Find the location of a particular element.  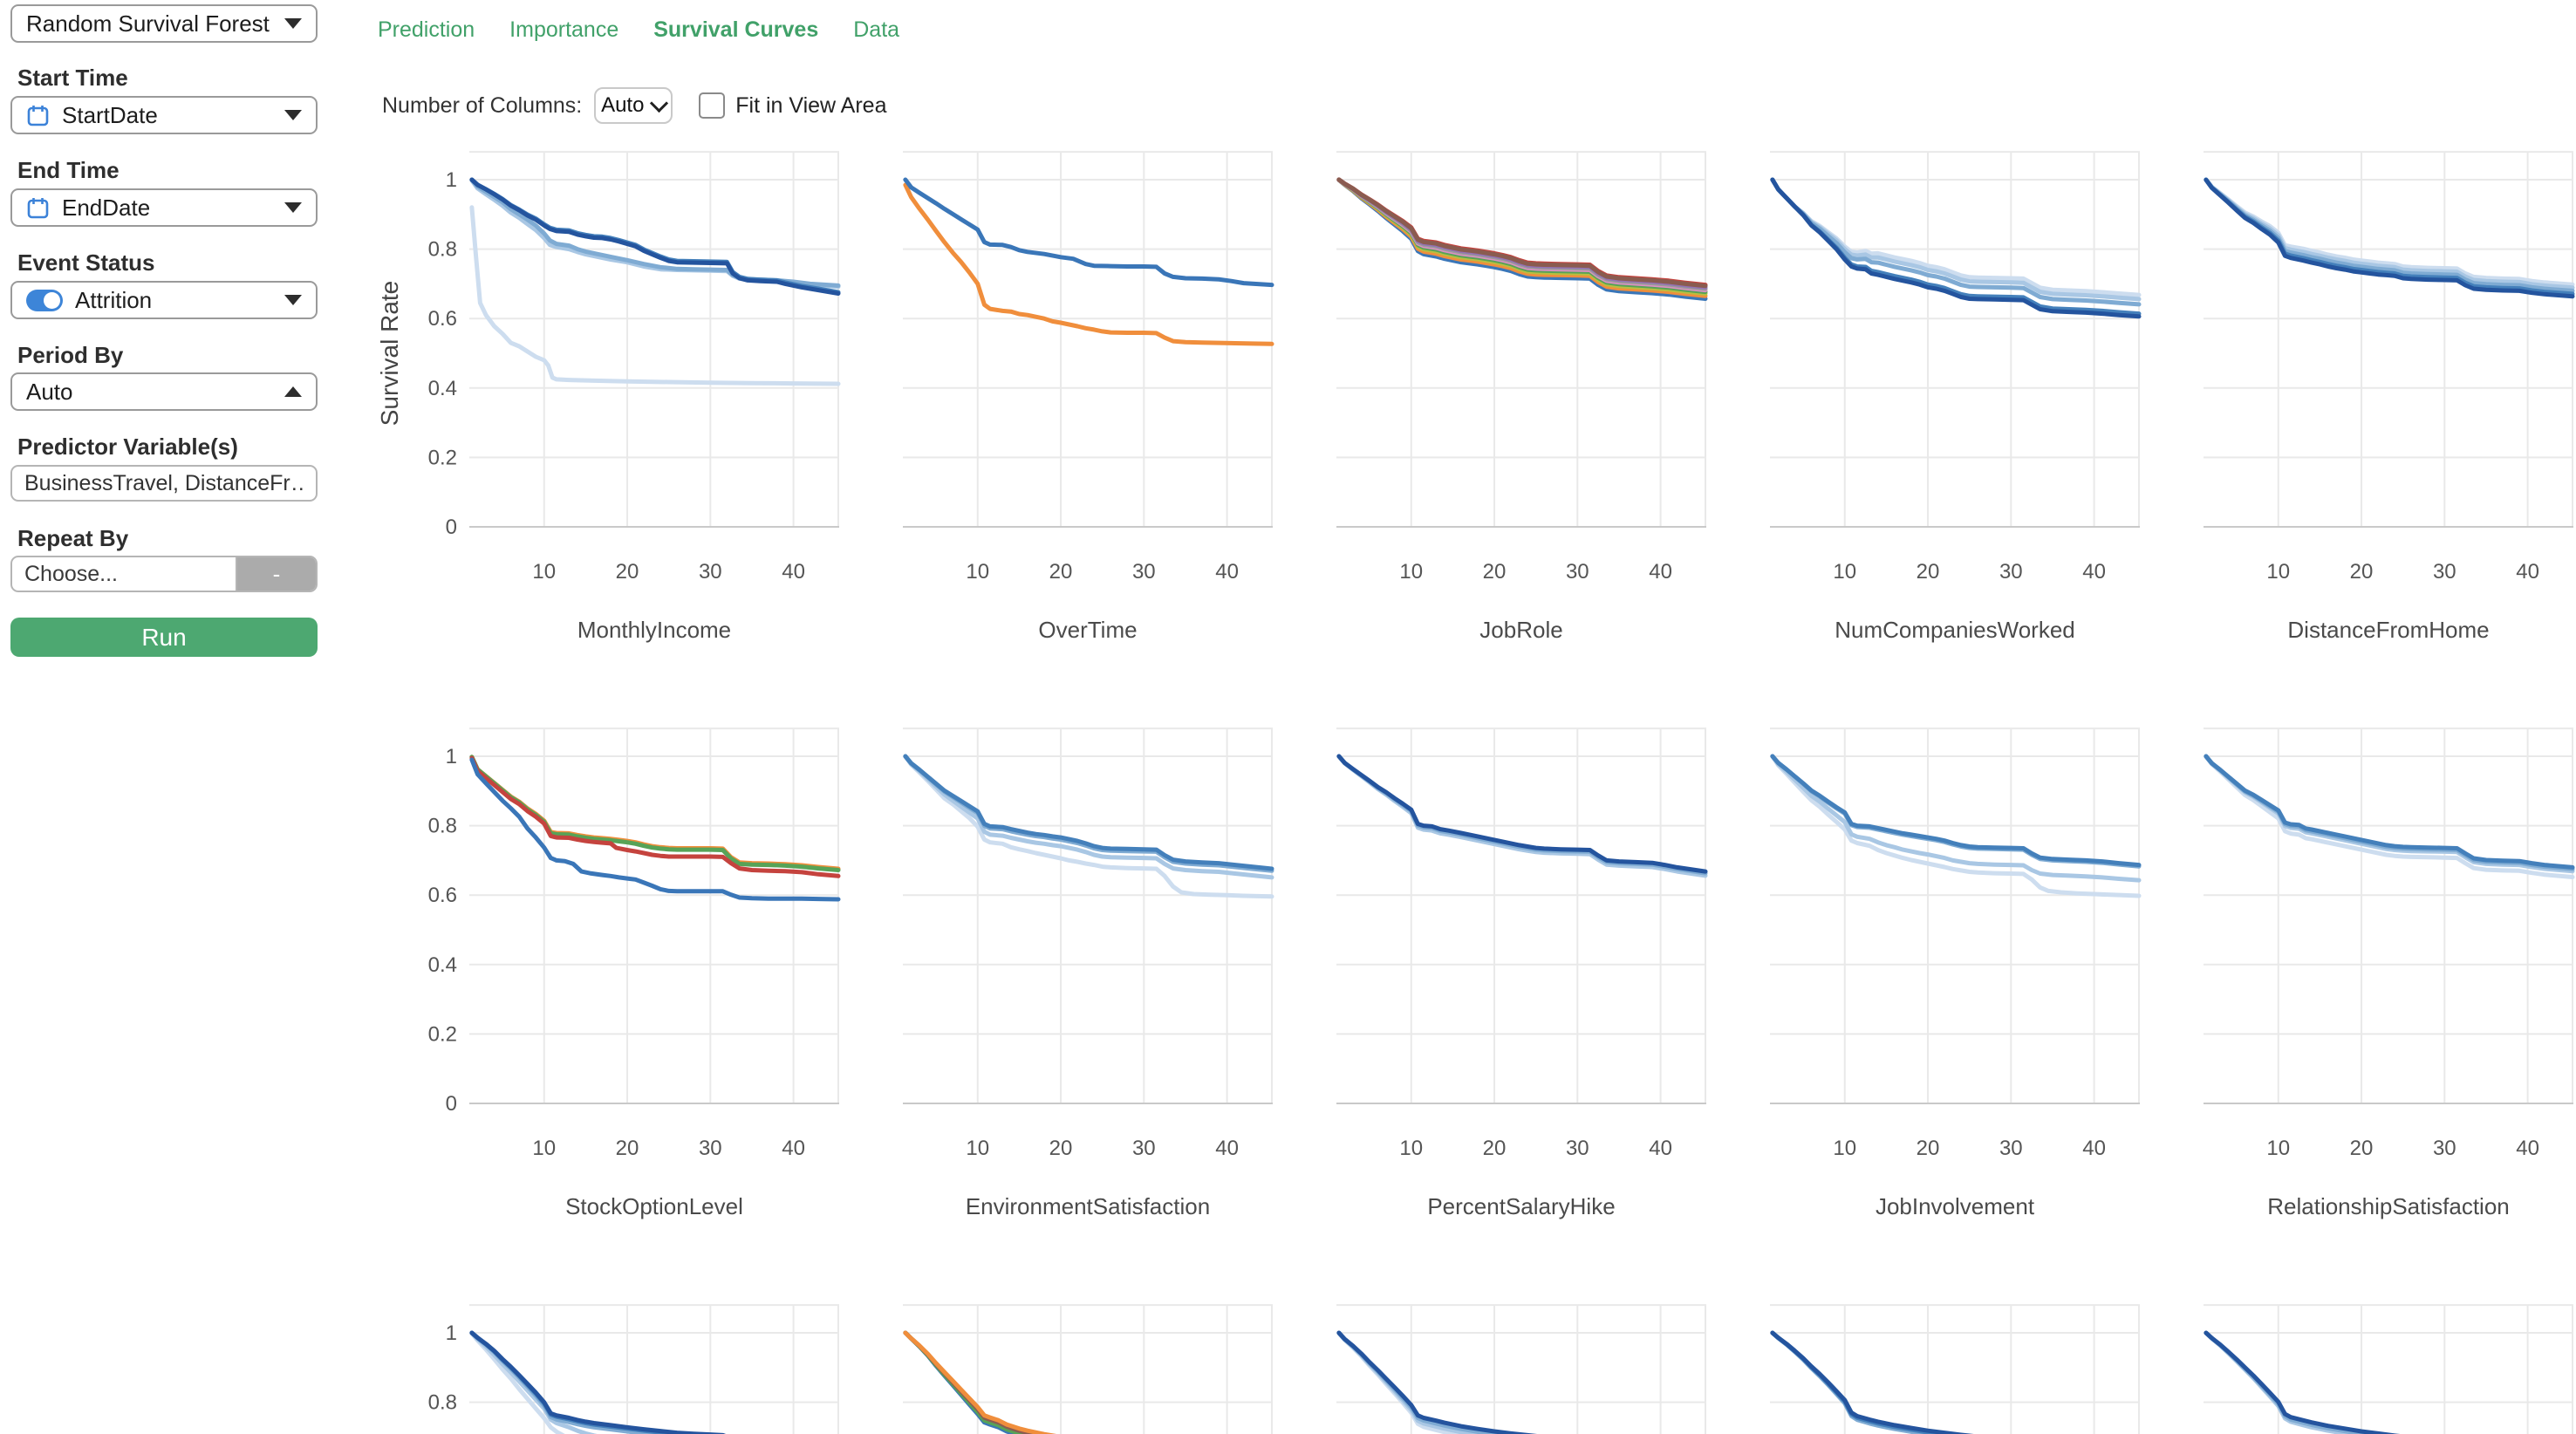

period-by-select: Auto is located at coordinates (164, 391).